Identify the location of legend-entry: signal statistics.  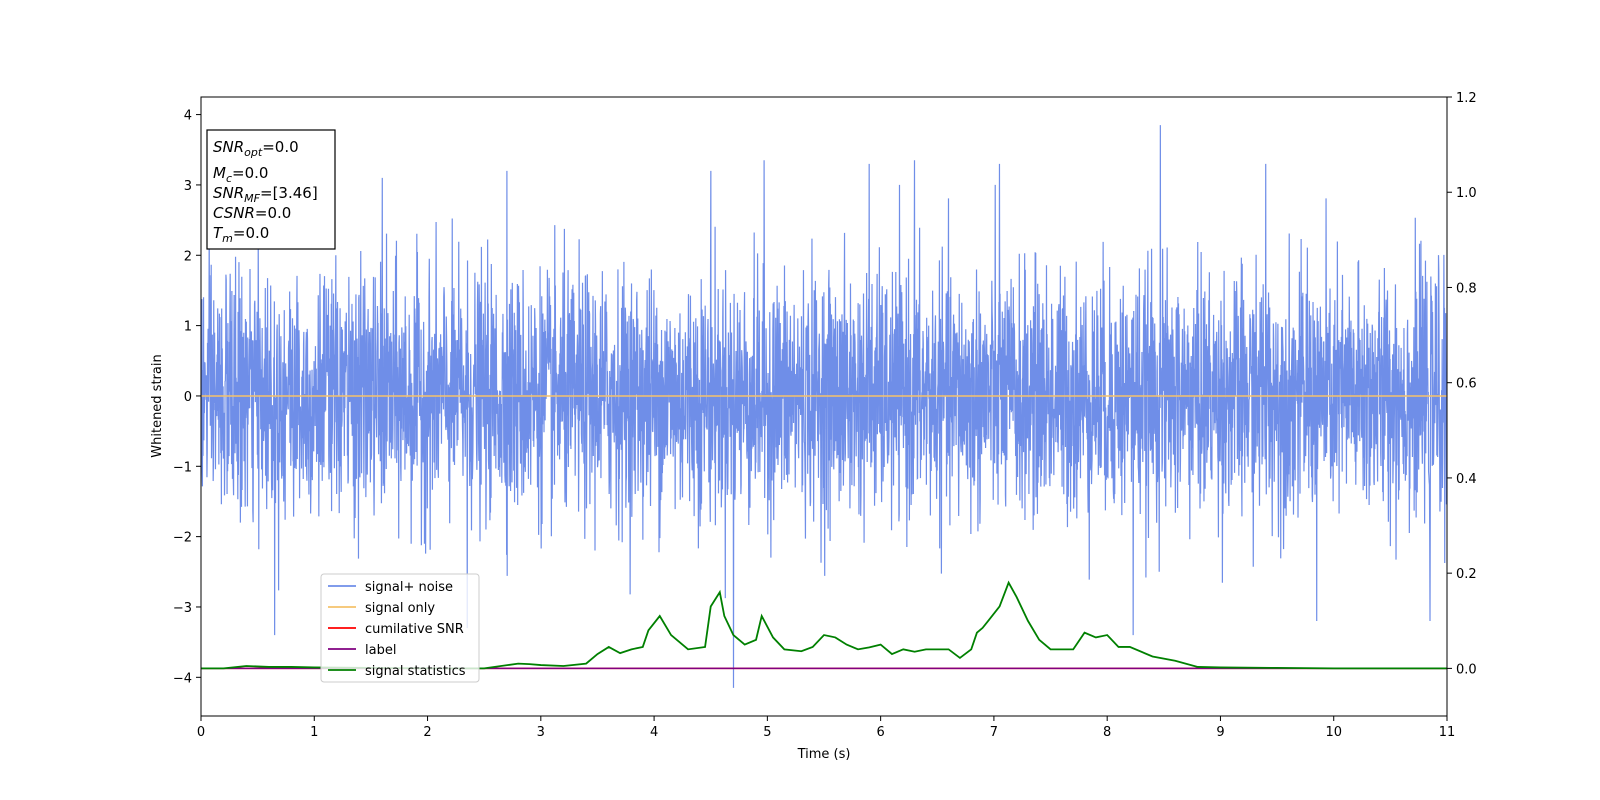
(415, 671).